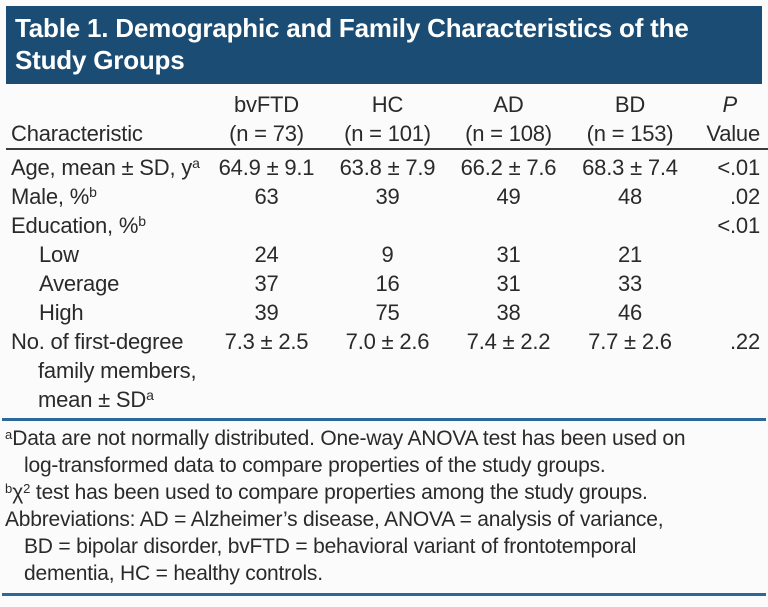  What do you see at coordinates (508, 312) in the screenshot?
I see `cell-ad: 38` at bounding box center [508, 312].